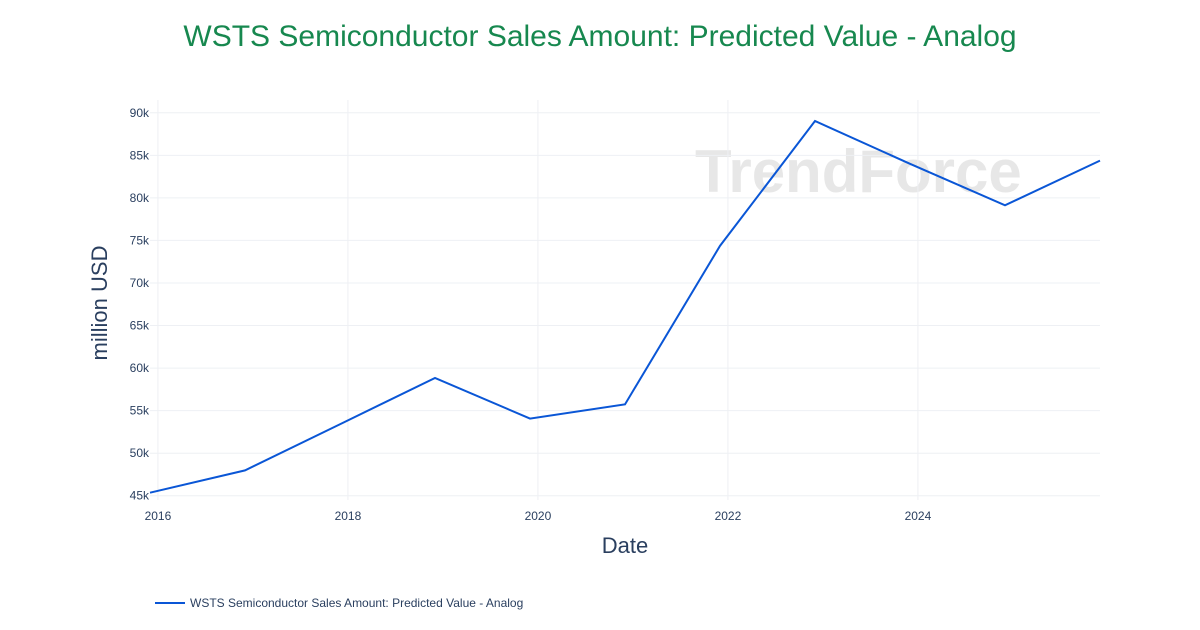  Describe the element at coordinates (158, 516) in the screenshot. I see `x-tick-label: 2016` at that location.